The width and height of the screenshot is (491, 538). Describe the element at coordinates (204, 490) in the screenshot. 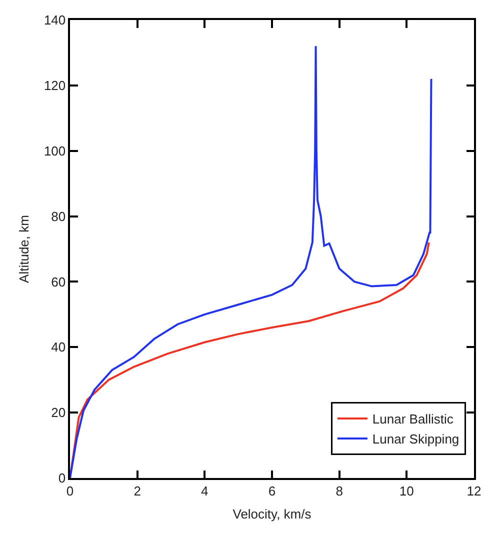

I see `x-tick-label: 4` at that location.